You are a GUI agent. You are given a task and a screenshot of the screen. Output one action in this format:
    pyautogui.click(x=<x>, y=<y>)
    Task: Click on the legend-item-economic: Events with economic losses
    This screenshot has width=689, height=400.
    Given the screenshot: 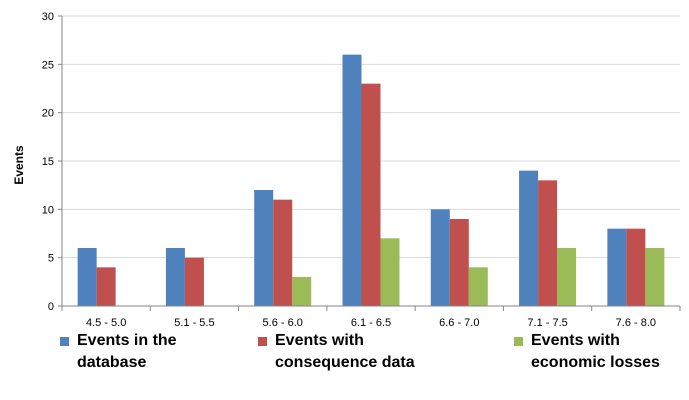 What is the action you would take?
    pyautogui.click(x=597, y=352)
    